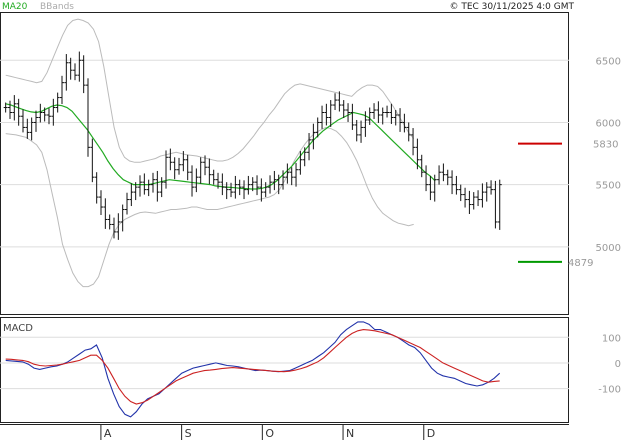 This screenshot has height=440, width=627. I want to click on price-tick-label: 5500, so click(608, 186).